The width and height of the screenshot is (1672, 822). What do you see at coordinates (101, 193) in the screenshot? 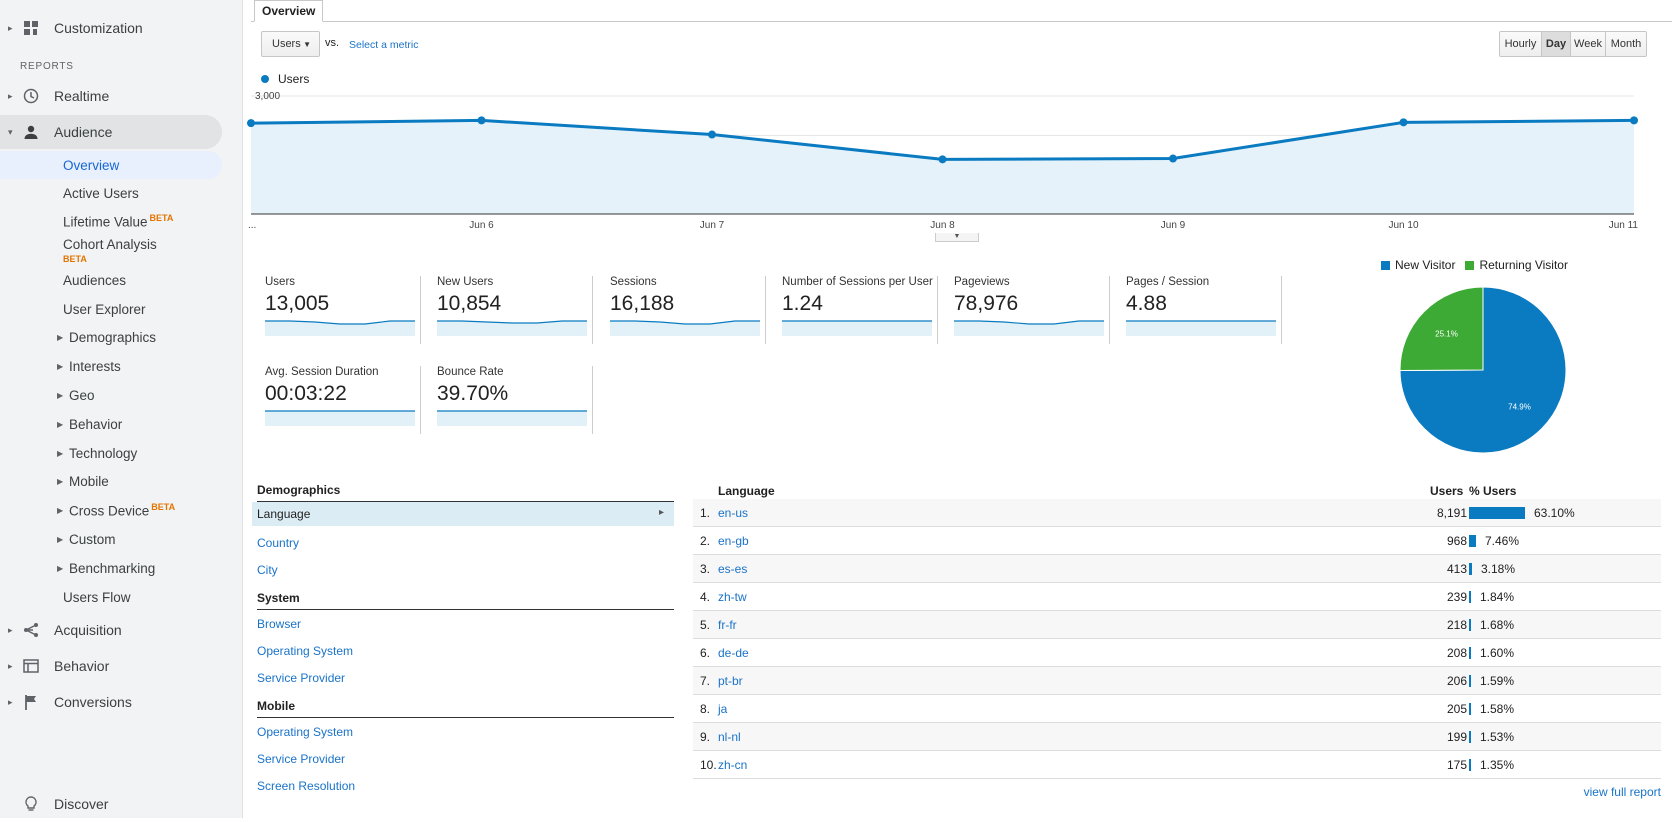
I see `sidebar-item-label: Active Users` at bounding box center [101, 193].